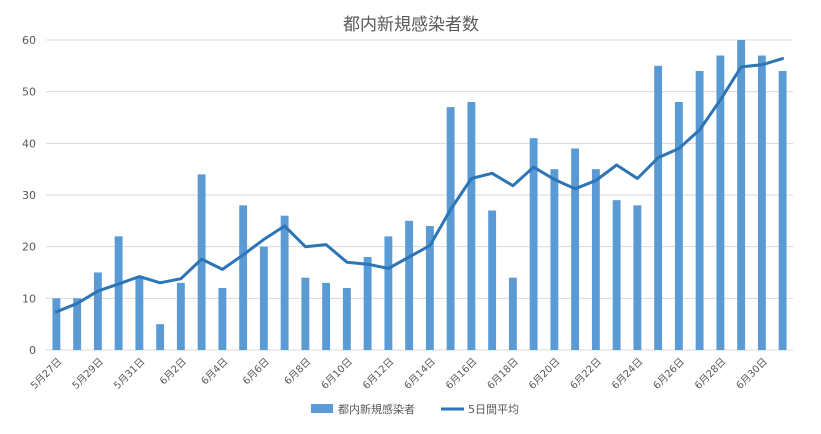 The image size is (821, 434). What do you see at coordinates (173, 372) in the screenshot?
I see `x-tick-label: 6月2日` at bounding box center [173, 372].